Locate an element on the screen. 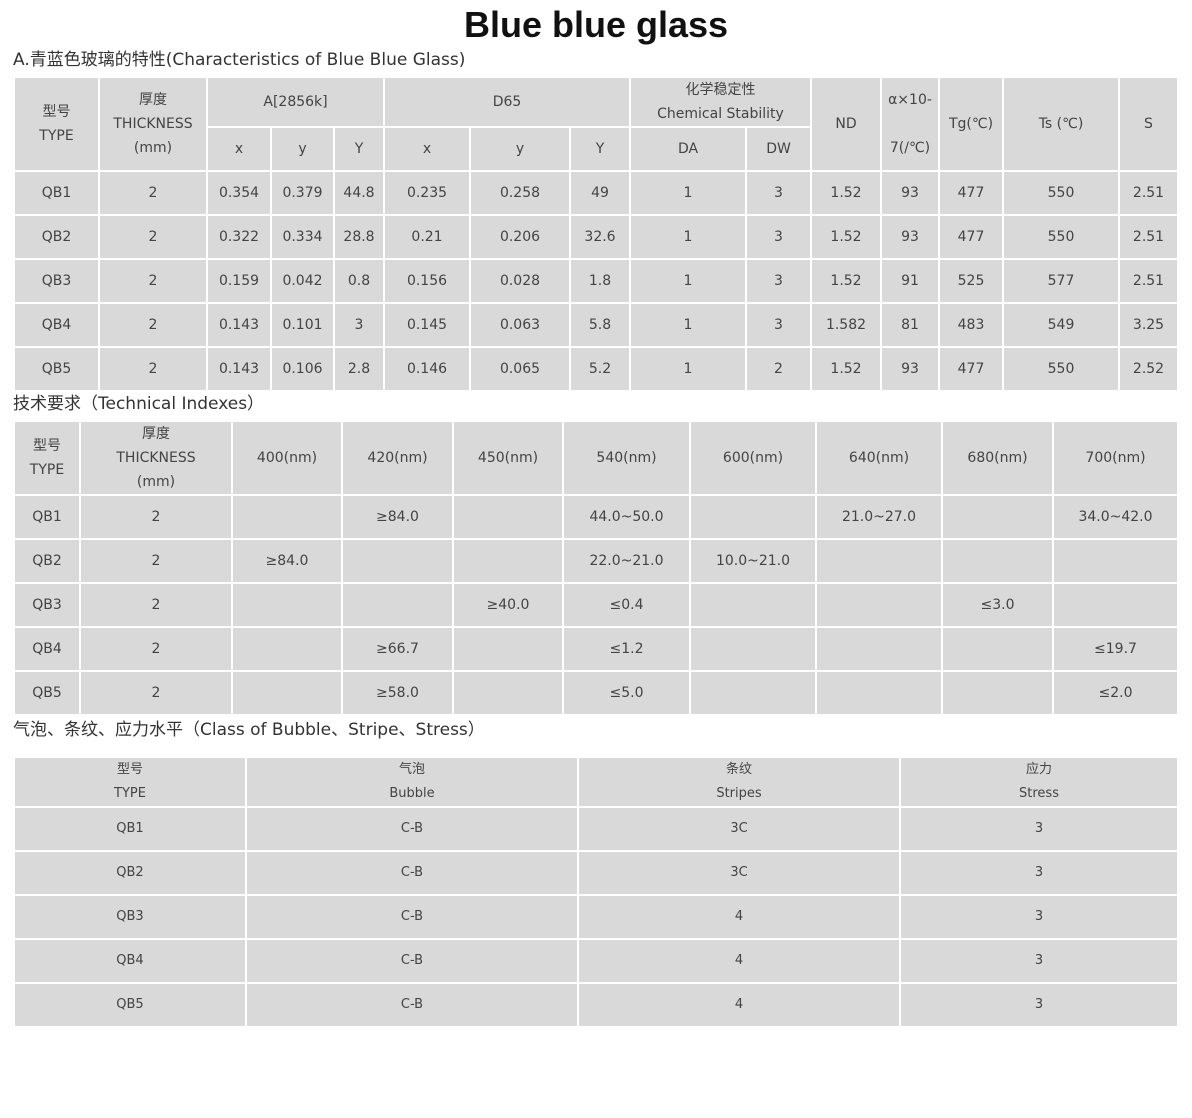  section-technical-heading: 技术要求（Technical Indexes） is located at coordinates (139, 404).